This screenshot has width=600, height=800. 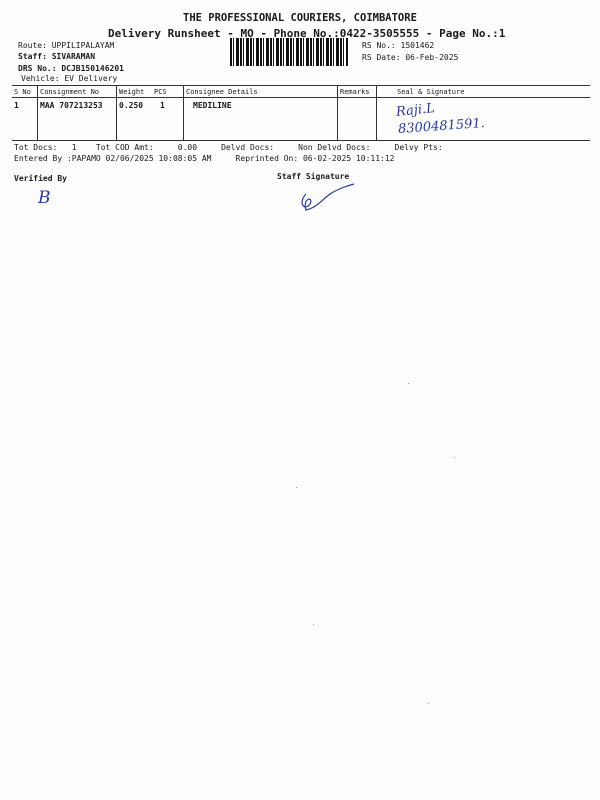 What do you see at coordinates (132, 92) in the screenshot?
I see `header-weight: Weight` at bounding box center [132, 92].